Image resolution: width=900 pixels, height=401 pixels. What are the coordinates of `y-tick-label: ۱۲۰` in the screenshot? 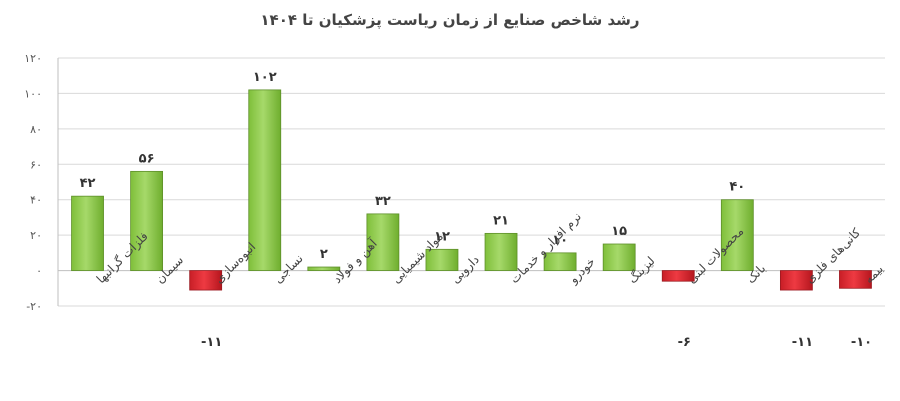 It's located at (33, 58).